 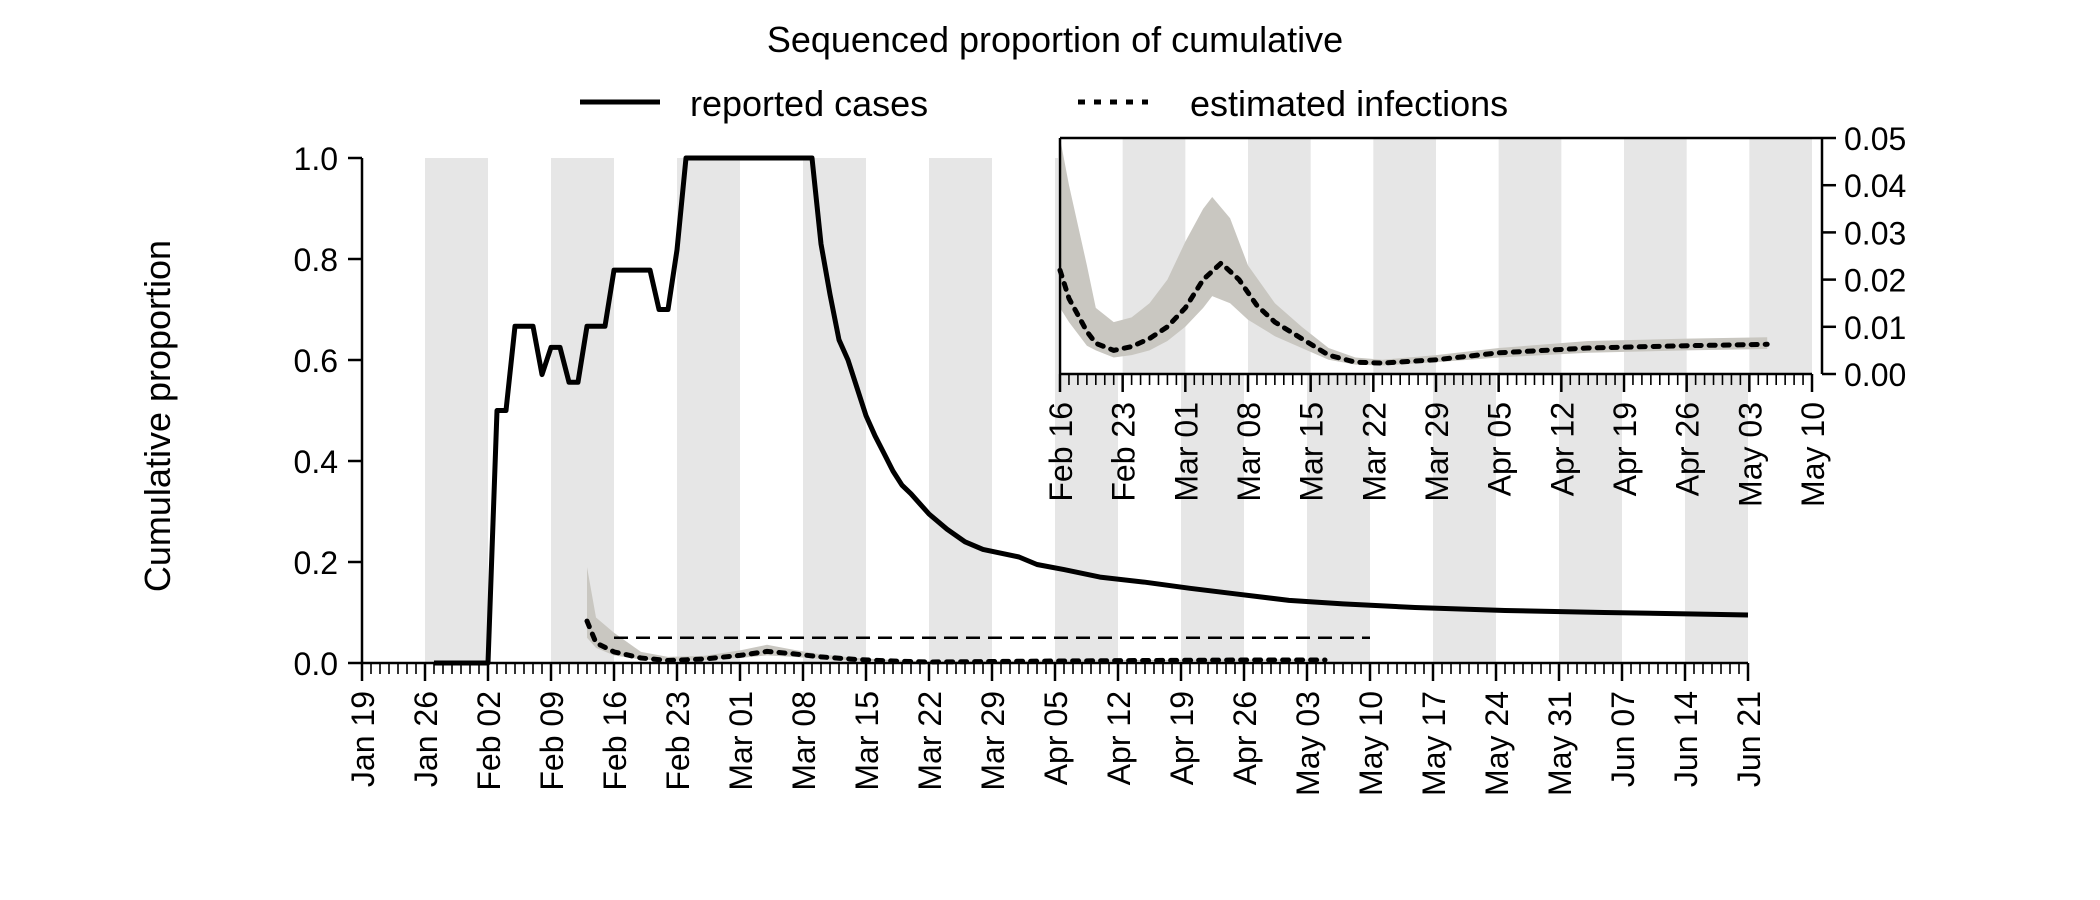 What do you see at coordinates (1055, 39) in the screenshot?
I see `chart-title: Sequenced proportion of cumulative` at bounding box center [1055, 39].